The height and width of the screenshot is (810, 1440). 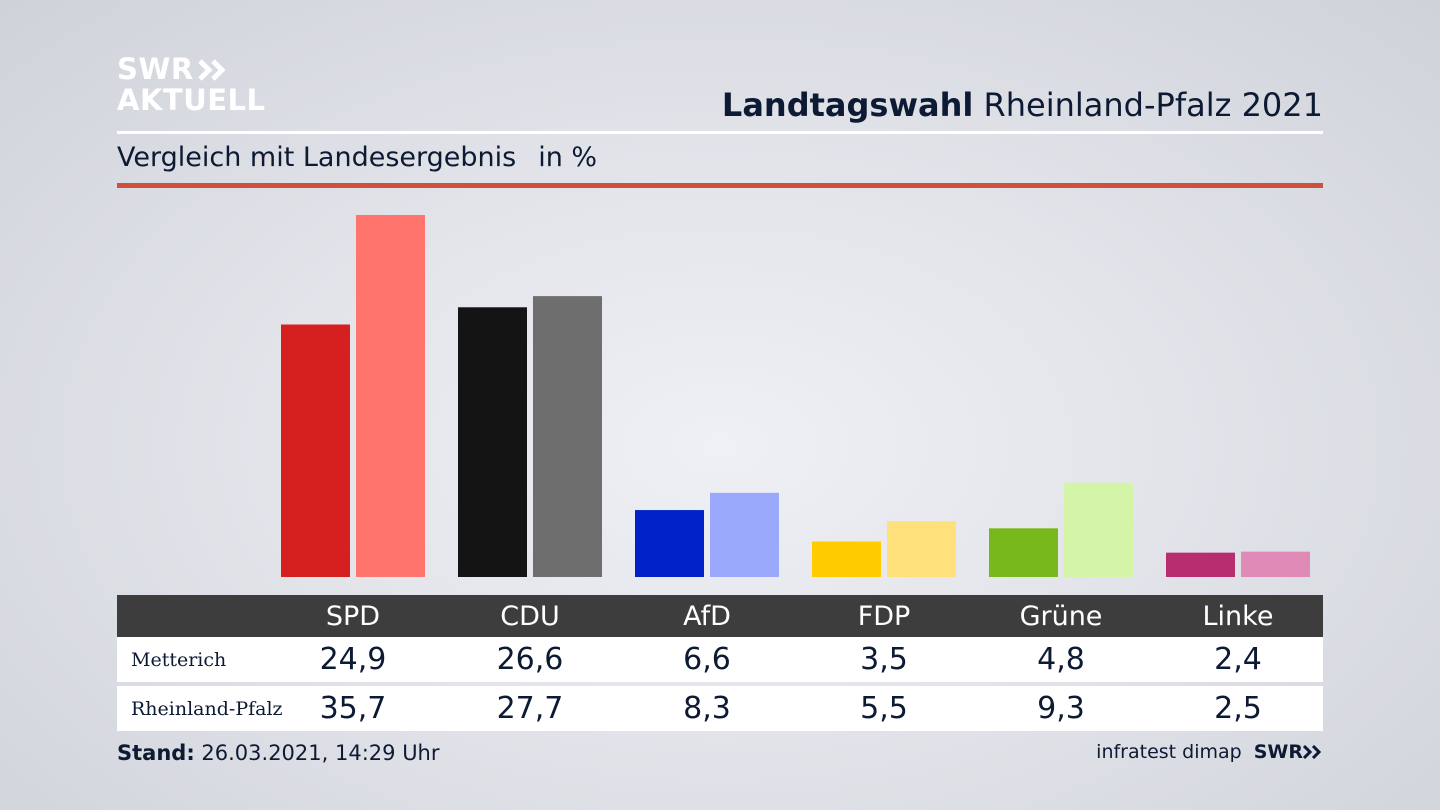 I want to click on value-afd: 6,6, so click(x=707, y=659).